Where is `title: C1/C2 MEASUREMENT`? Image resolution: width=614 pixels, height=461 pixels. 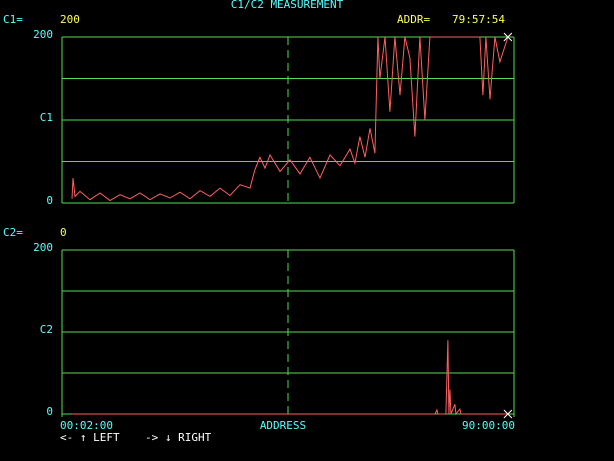 title: C1/C2 MEASUREMENT is located at coordinates (287, 5).